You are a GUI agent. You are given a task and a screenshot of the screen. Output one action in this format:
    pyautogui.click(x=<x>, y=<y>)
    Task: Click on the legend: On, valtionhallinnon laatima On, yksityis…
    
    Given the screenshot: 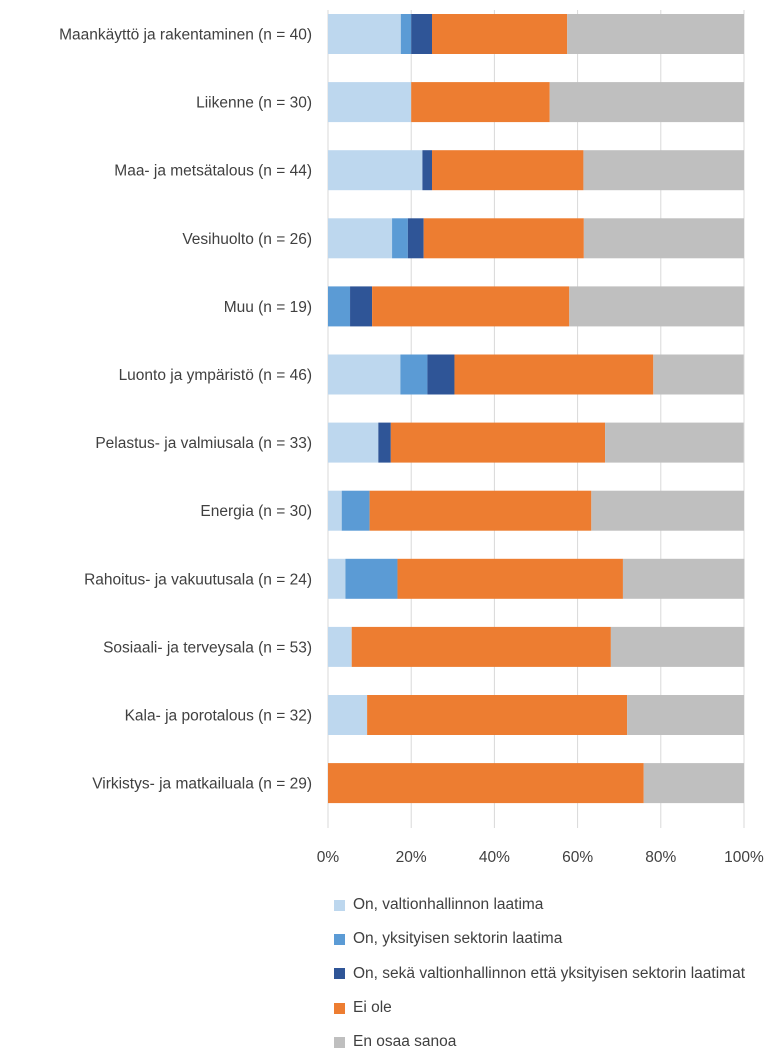 What is the action you would take?
    pyautogui.click(x=539, y=973)
    